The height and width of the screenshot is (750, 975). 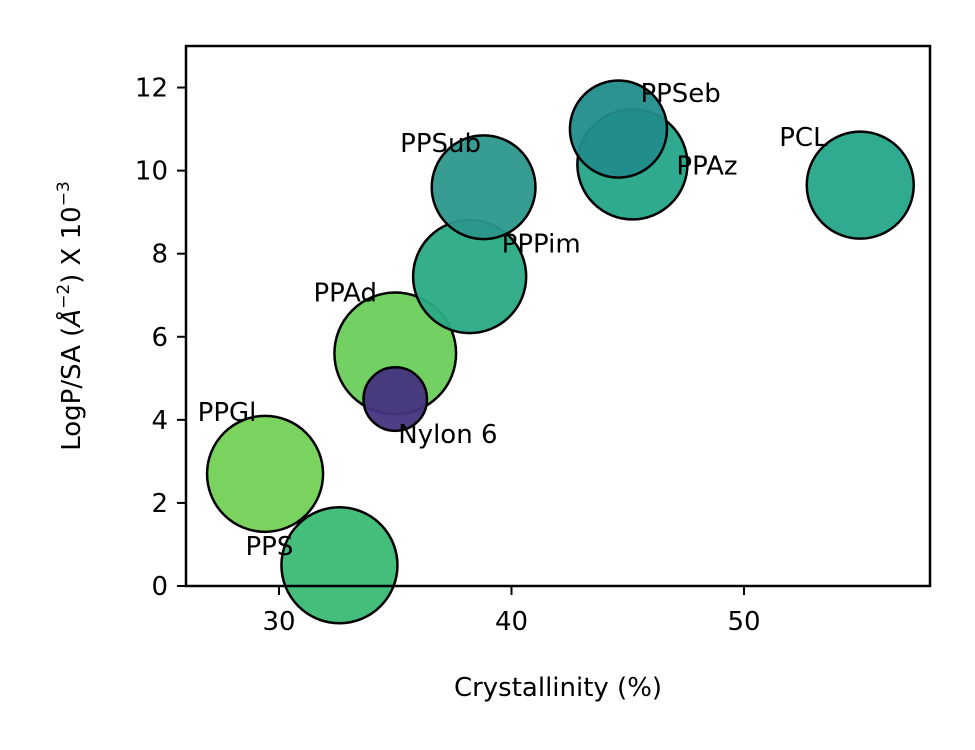 I want to click on x-axis: 30 40 50, so click(x=511, y=611).